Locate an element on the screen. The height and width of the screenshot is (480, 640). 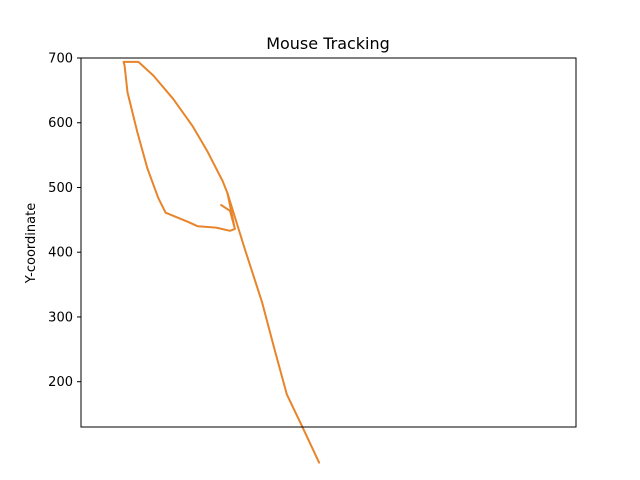
y-tick-label: 400 is located at coordinates (60, 253).